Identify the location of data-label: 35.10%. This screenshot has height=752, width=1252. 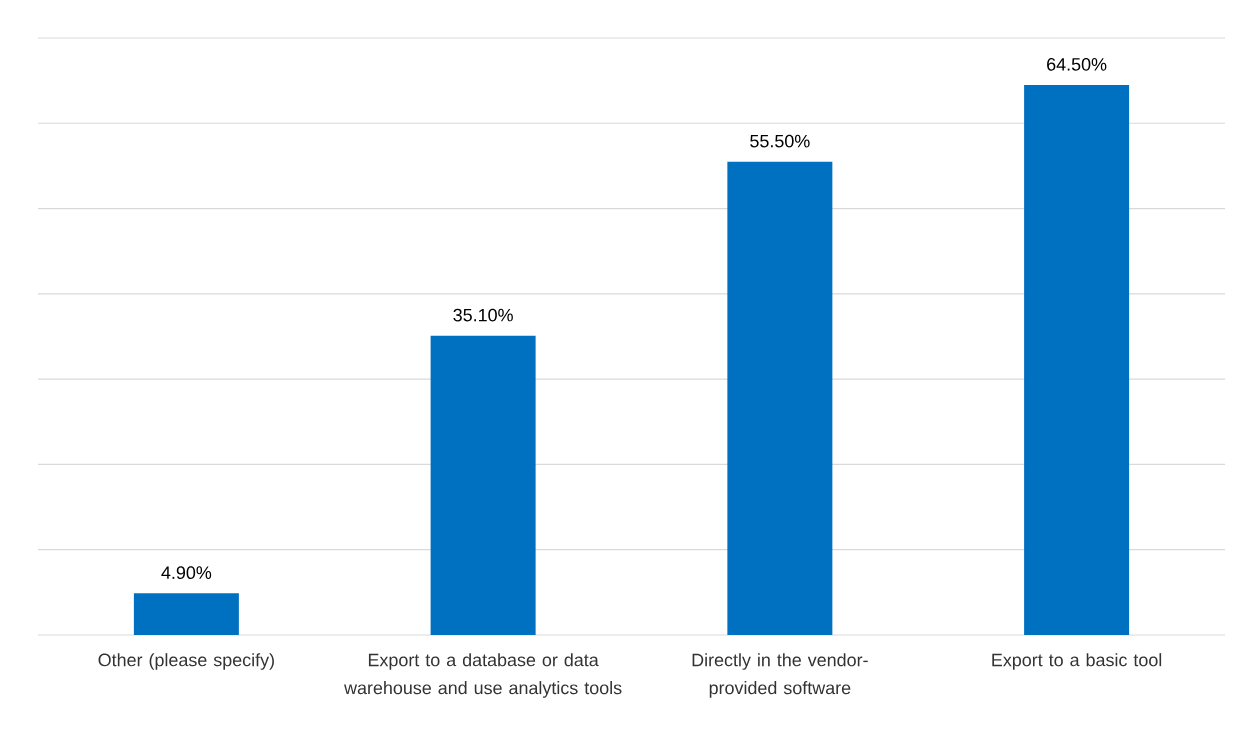
(483, 315).